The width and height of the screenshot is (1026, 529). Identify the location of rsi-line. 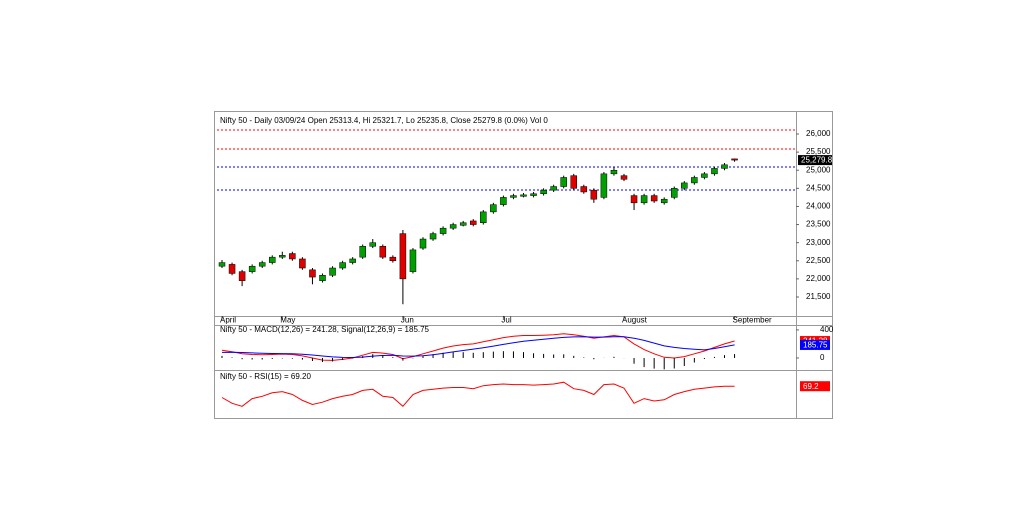
(478, 394).